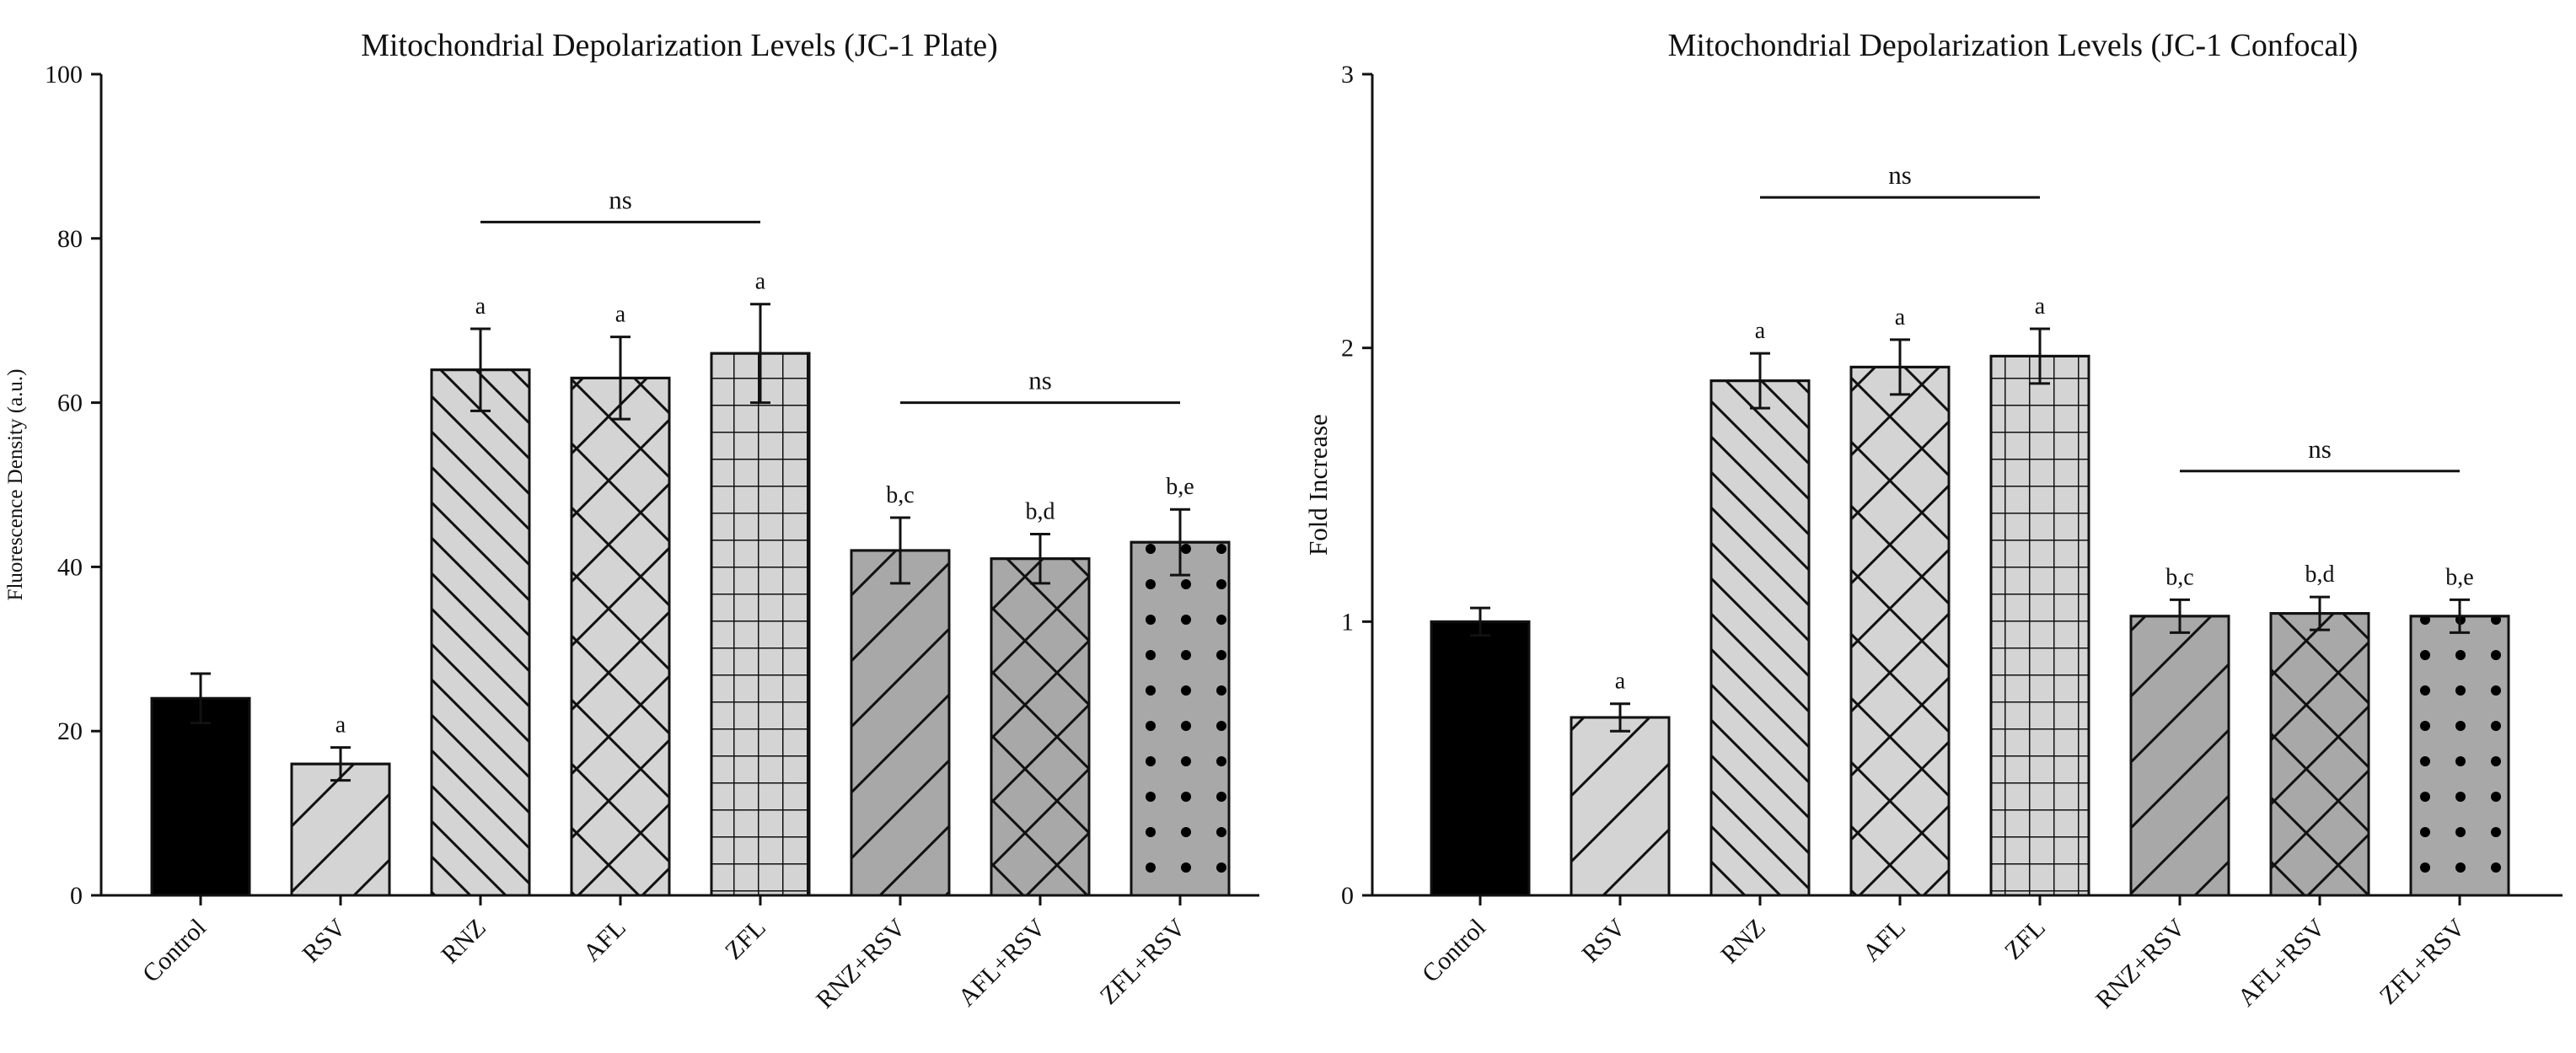  What do you see at coordinates (70, 567) in the screenshot?
I see `y-tick-label: 40` at bounding box center [70, 567].